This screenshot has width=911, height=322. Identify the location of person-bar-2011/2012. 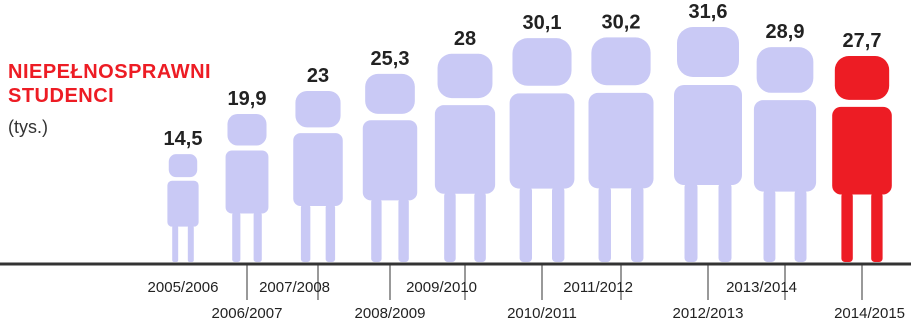
(621, 149).